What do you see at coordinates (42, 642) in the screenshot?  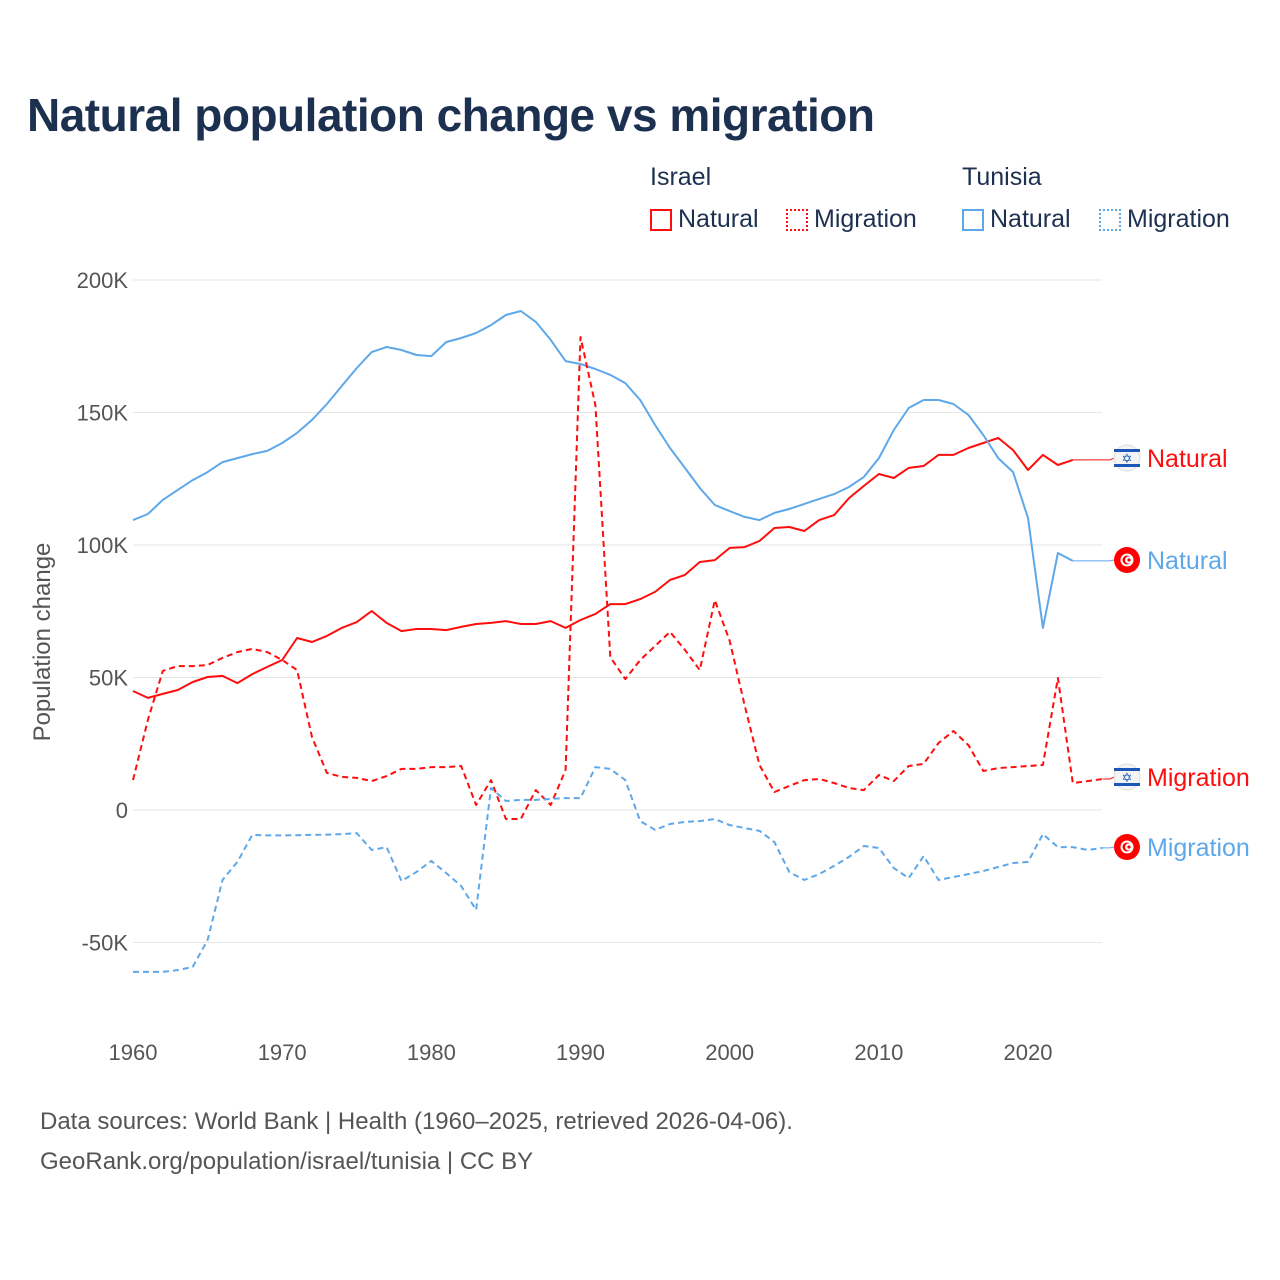 I see `y-axis-label: Population change` at bounding box center [42, 642].